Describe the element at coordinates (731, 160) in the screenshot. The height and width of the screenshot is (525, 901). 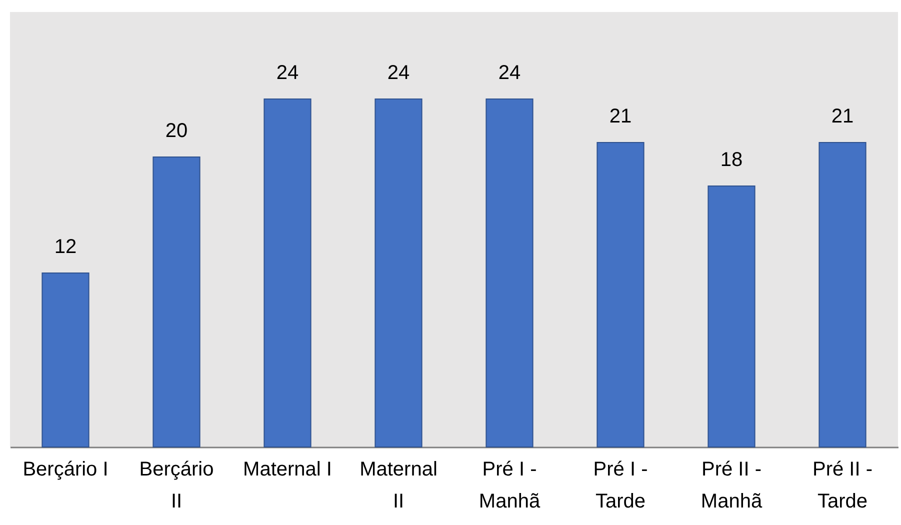
I see `data-label: 18` at that location.